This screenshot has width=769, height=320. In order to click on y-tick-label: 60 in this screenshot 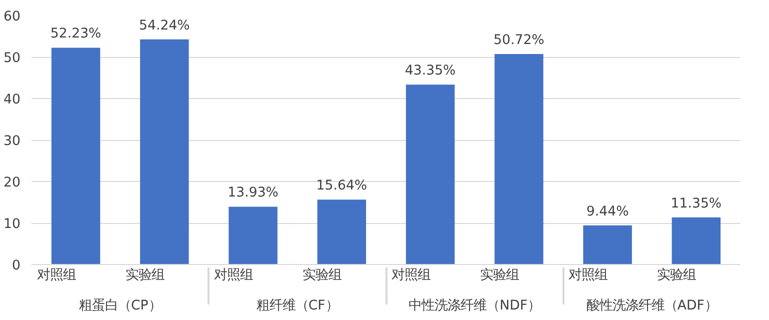, I will do `click(12, 17)`.